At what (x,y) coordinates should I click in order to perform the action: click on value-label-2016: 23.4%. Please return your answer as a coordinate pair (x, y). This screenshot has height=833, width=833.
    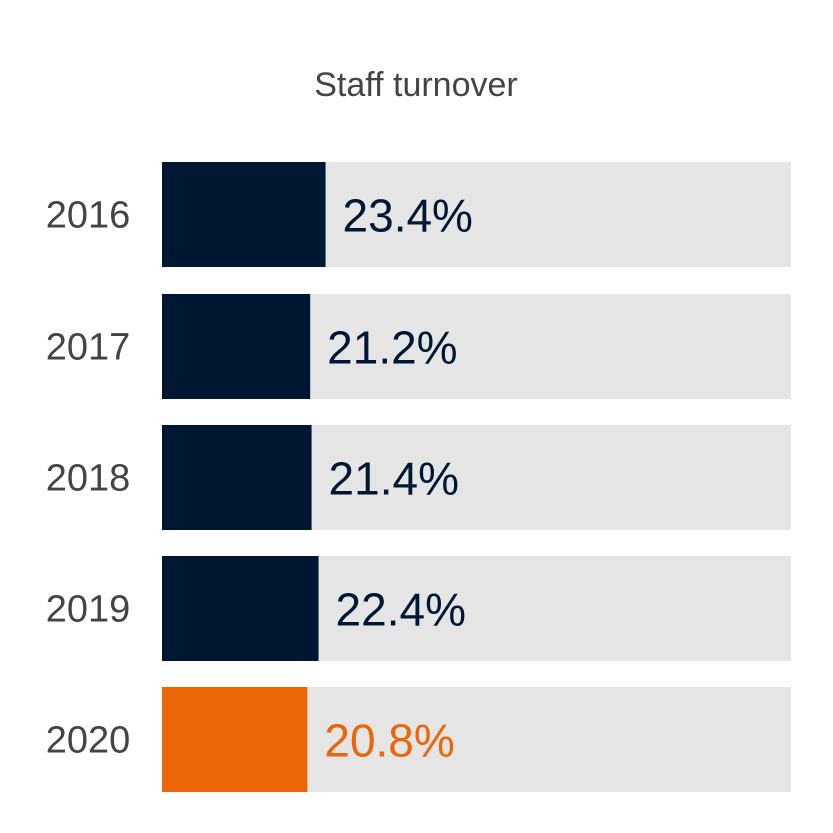
    Looking at the image, I should click on (408, 216).